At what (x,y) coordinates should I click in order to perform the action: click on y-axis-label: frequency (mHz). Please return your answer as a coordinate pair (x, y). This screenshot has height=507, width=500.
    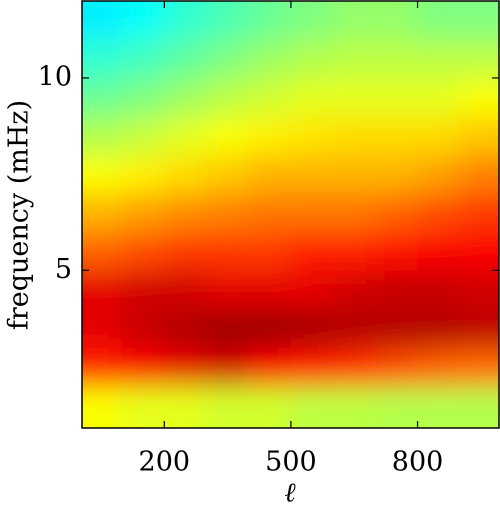
    Looking at the image, I should click on (19, 215).